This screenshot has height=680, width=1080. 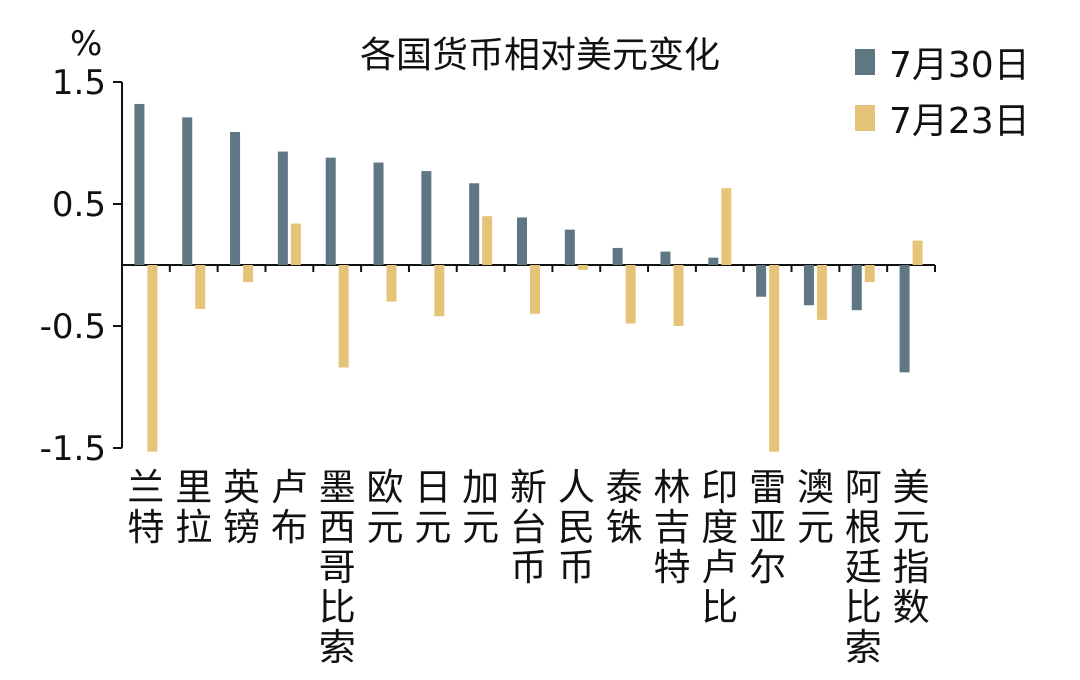 What do you see at coordinates (624, 507) in the screenshot?
I see `x-tick-label: 泰铢` at bounding box center [624, 507].